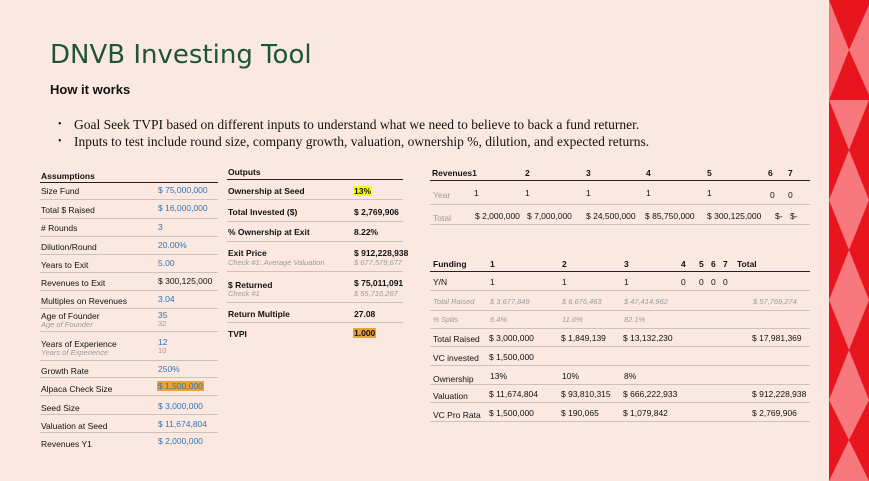 The height and width of the screenshot is (481, 869). What do you see at coordinates (849, 240) in the screenshot?
I see `chevron-decoration-icon` at bounding box center [849, 240].